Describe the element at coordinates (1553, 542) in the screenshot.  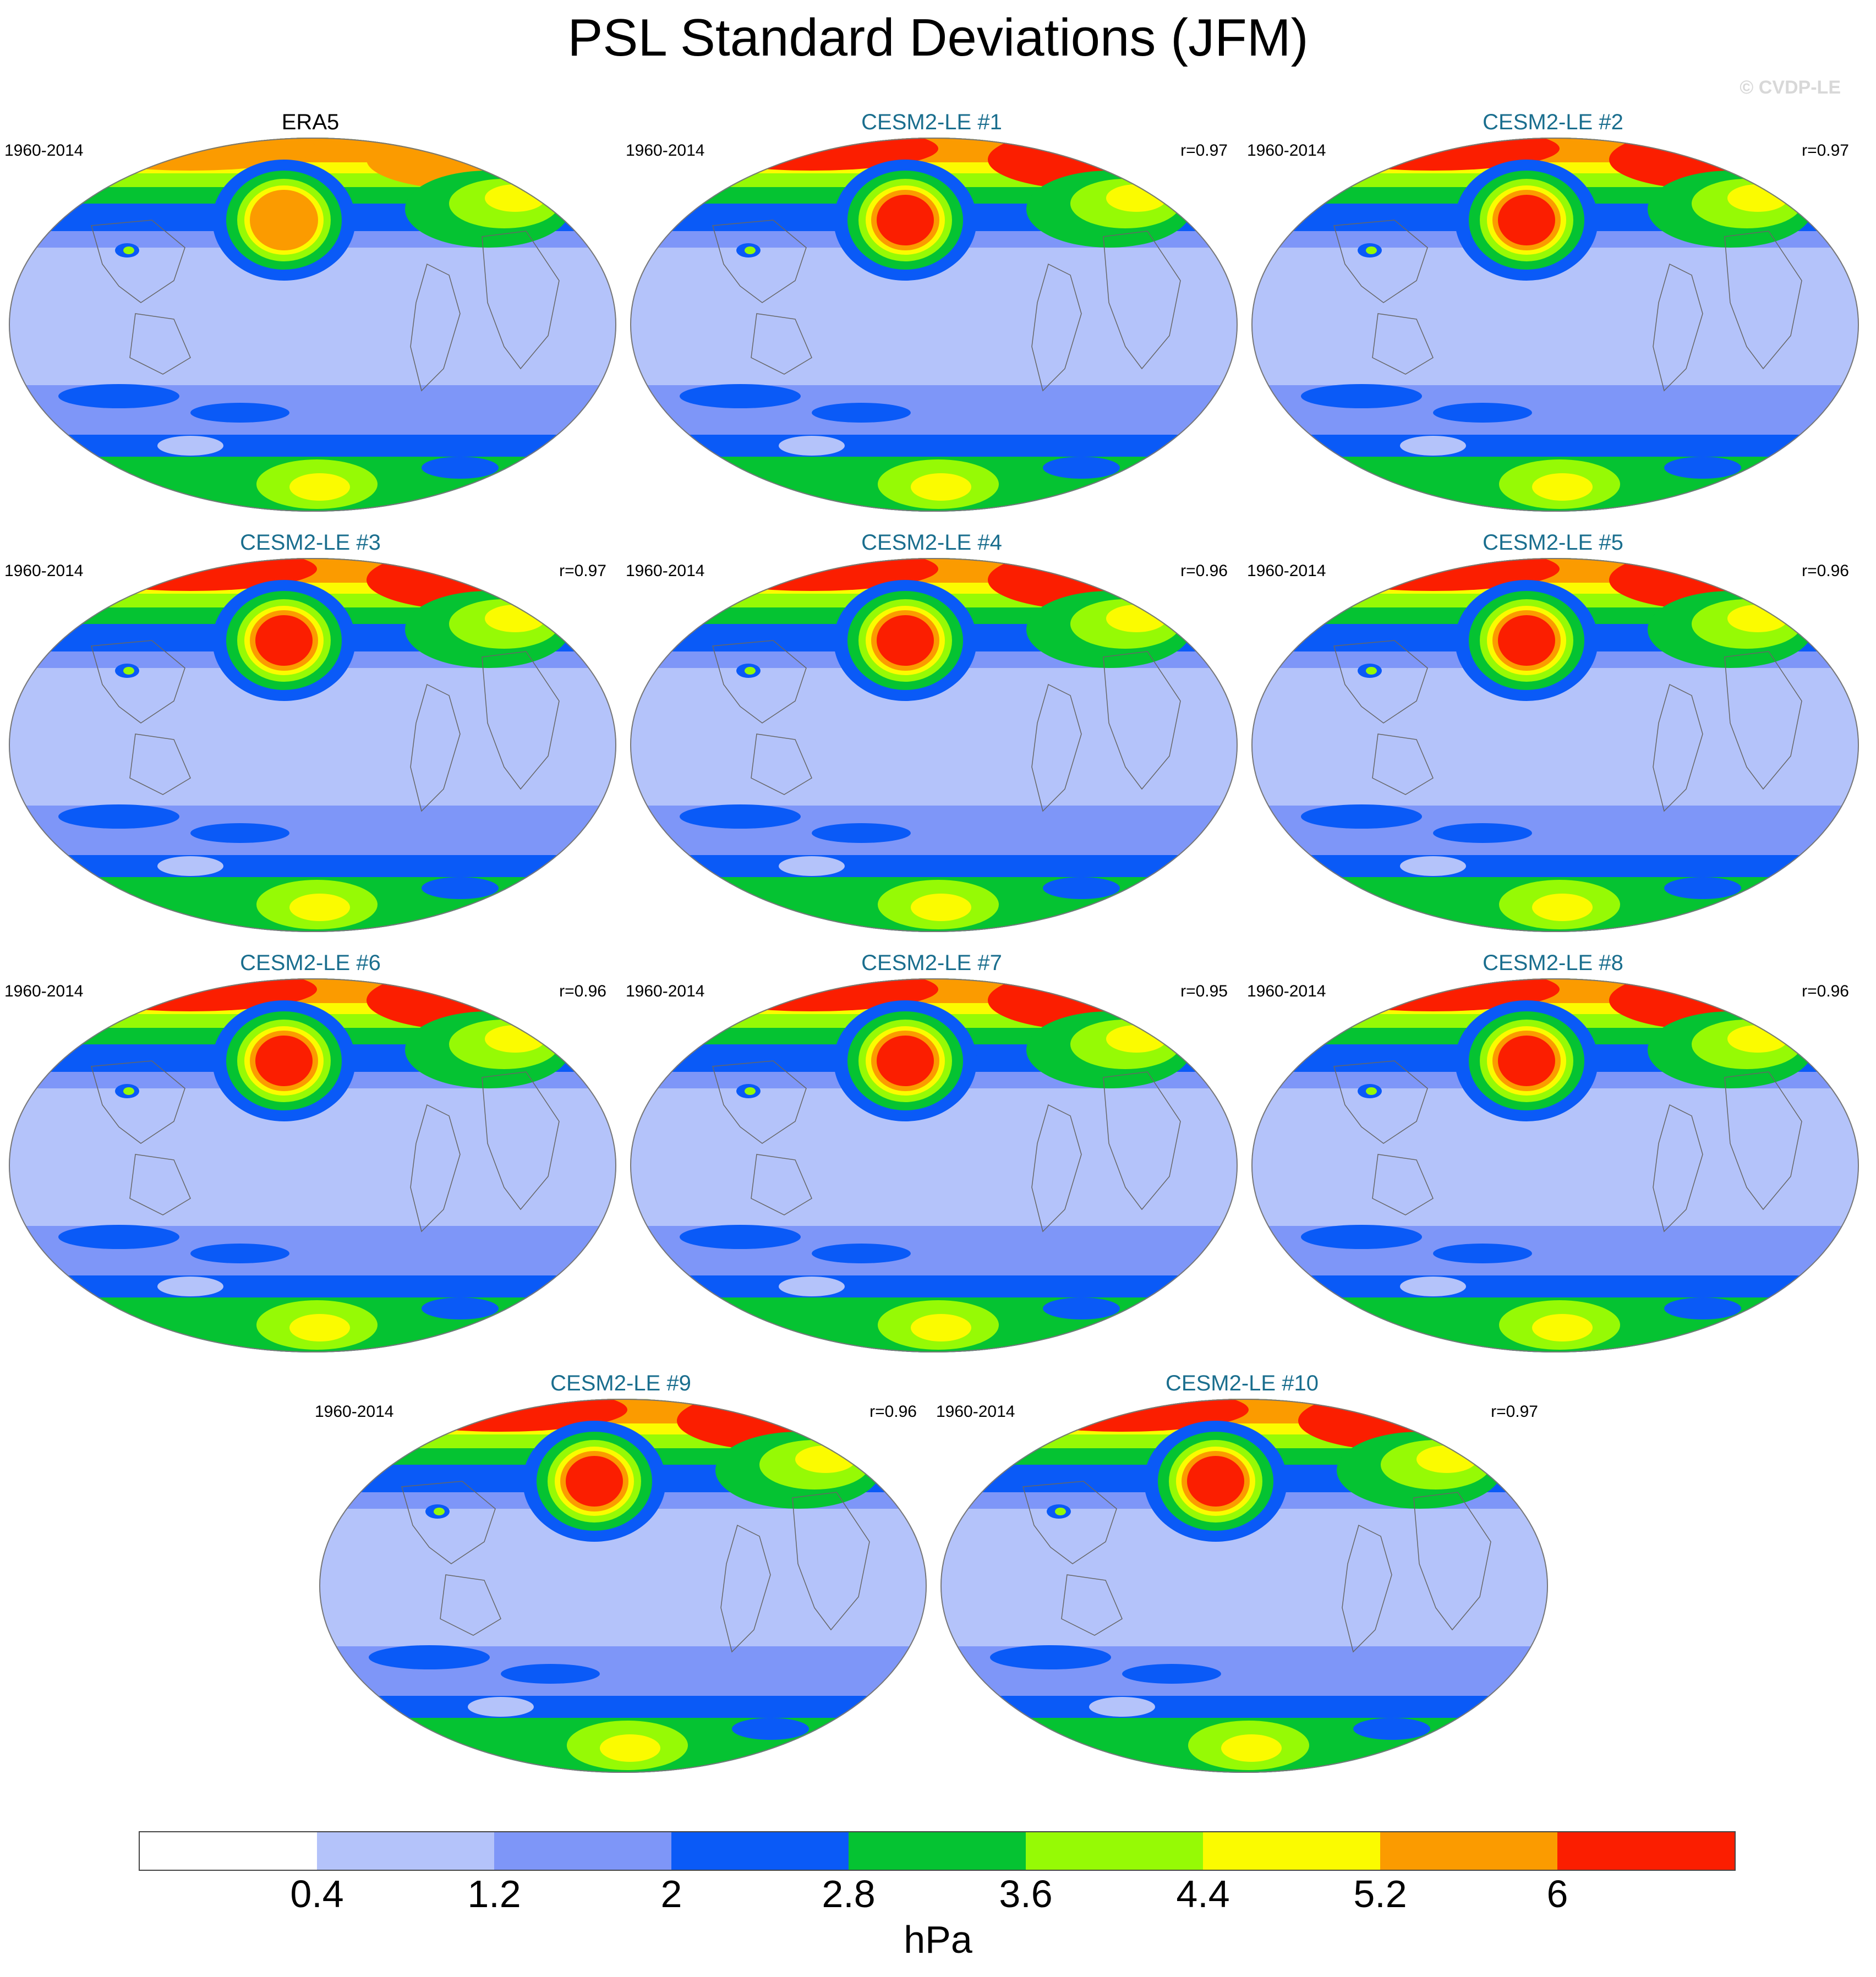
I see `panel-title: CESM2-LE #5` at that location.